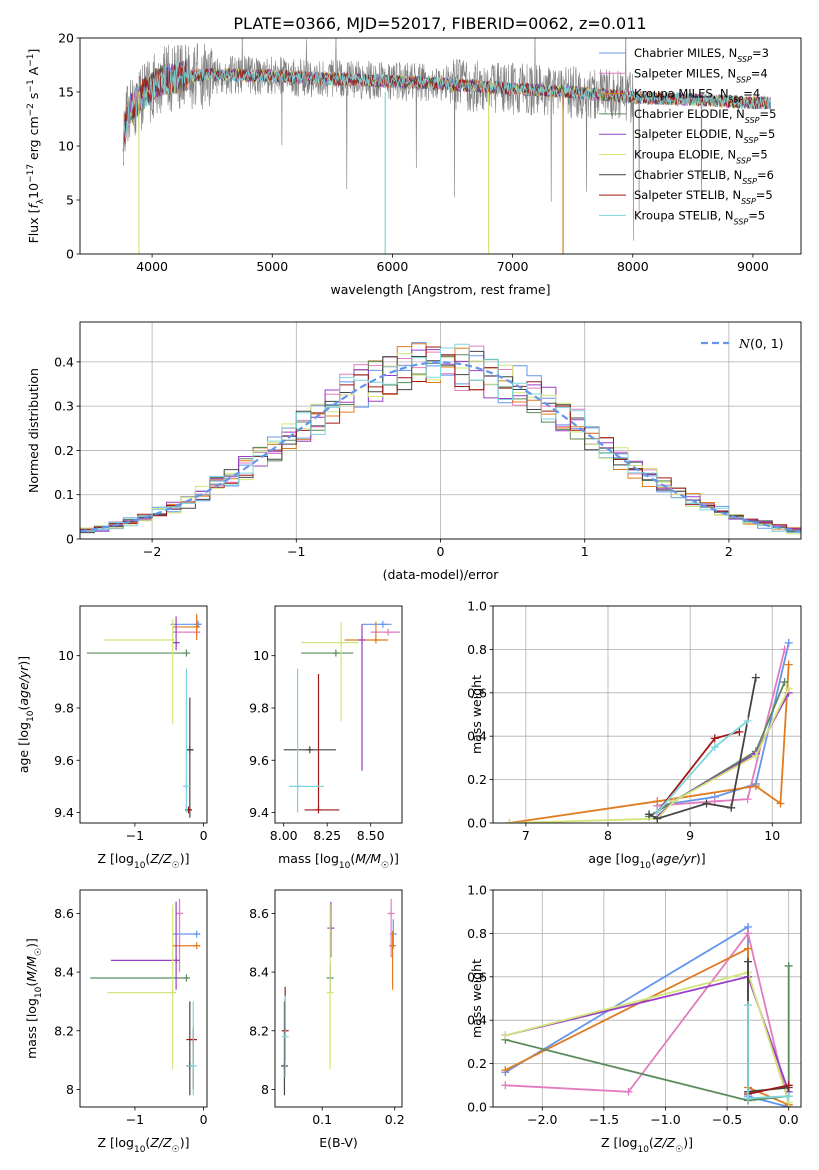  Describe the element at coordinates (284, 835) in the screenshot. I see `x-tick-label: 8.00` at that location.